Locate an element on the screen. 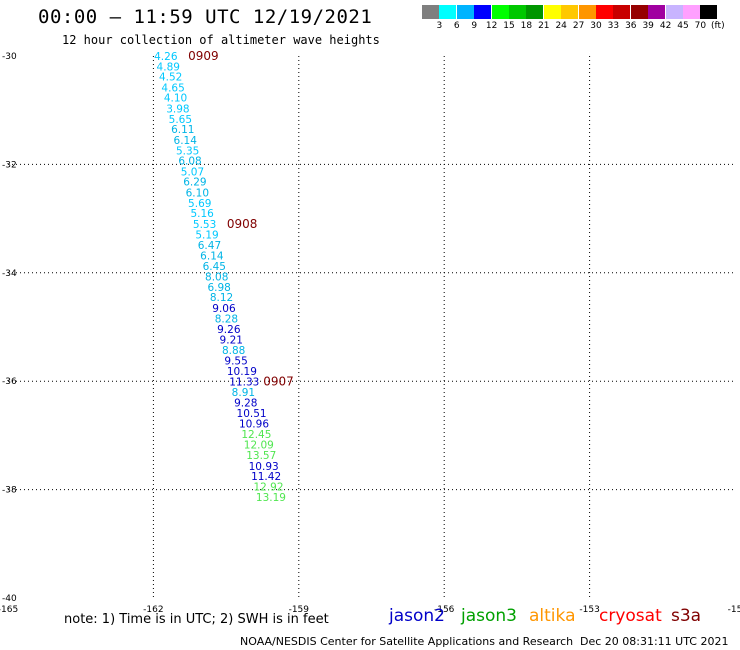  swh-value-label: 6.11 is located at coordinates (182, 130).